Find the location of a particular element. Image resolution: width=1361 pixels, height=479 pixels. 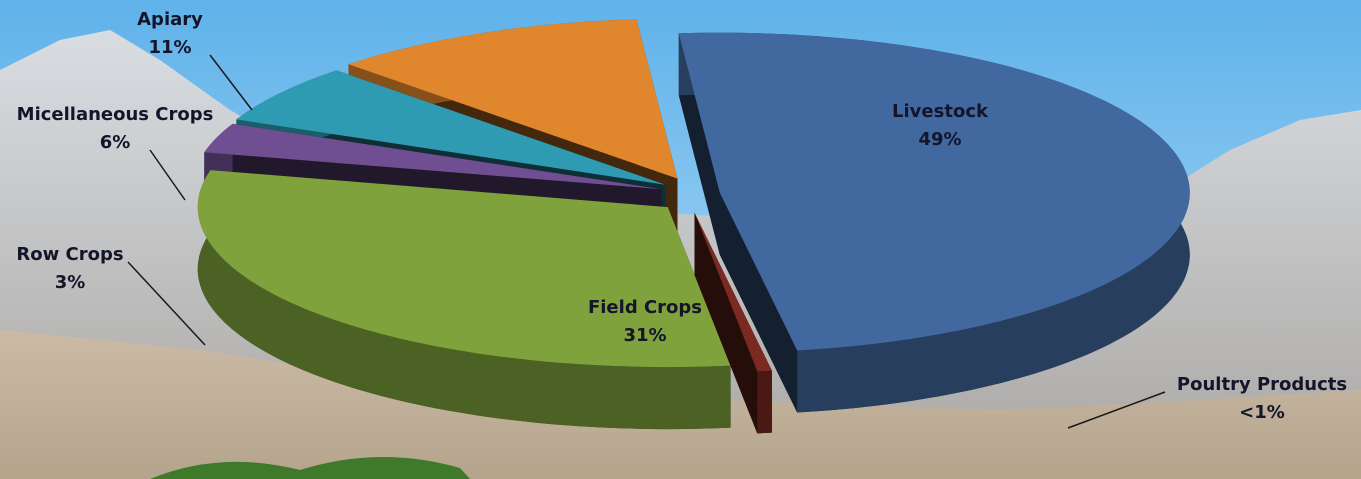

slice-value-label: 6% is located at coordinates (115, 142).